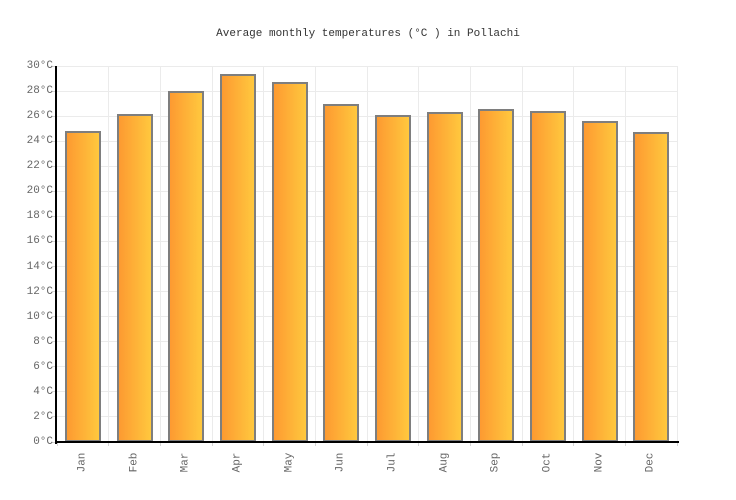 The height and width of the screenshot is (500, 736). Describe the element at coordinates (341, 272) in the screenshot. I see `bar-jun` at that location.